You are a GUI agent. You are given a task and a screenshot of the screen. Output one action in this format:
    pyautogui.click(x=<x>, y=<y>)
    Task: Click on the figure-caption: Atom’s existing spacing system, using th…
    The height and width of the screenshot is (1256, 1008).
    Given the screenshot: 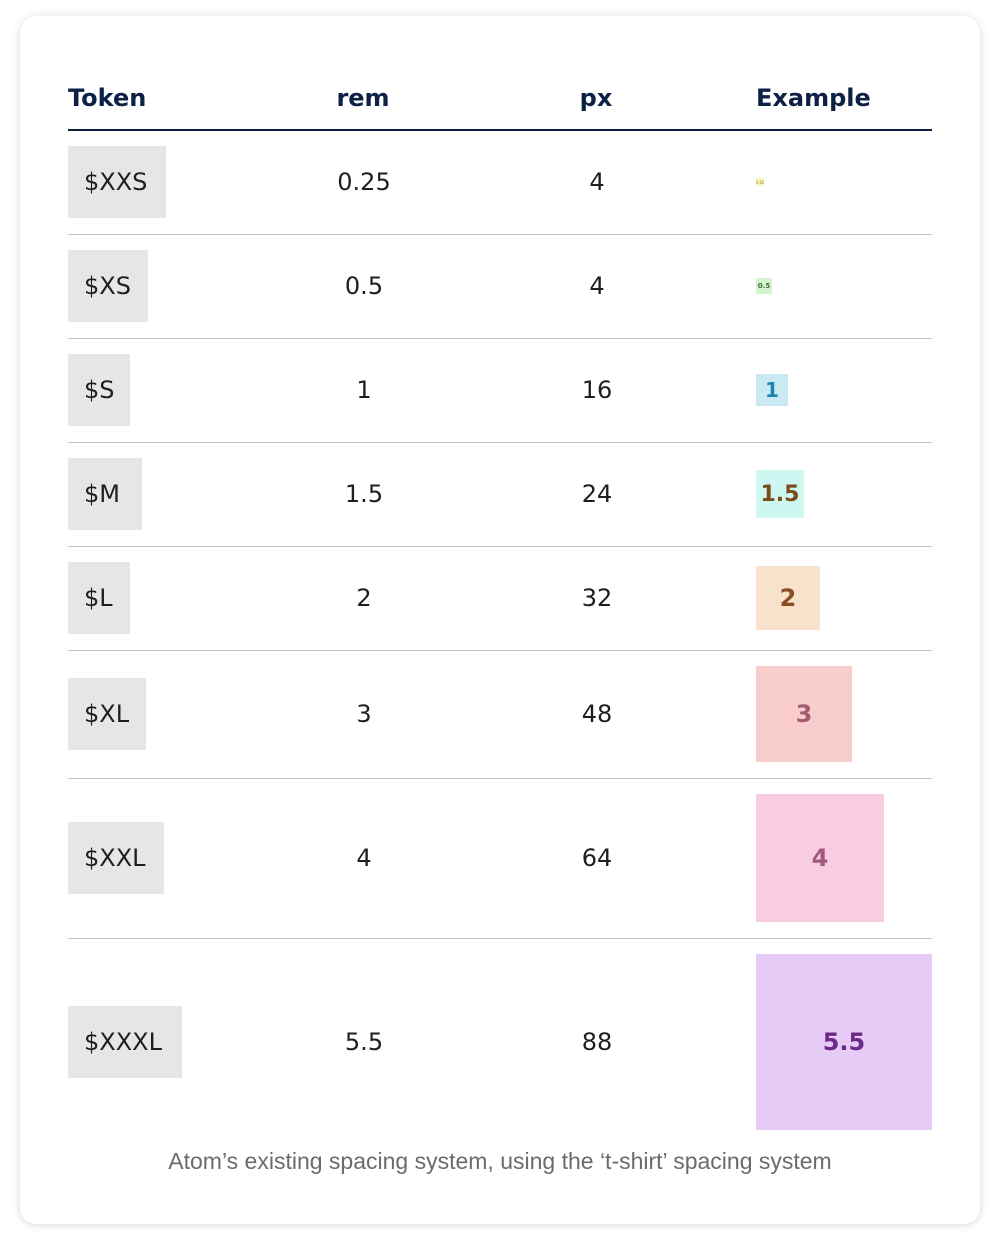 What is the action you would take?
    pyautogui.click(x=500, y=1161)
    